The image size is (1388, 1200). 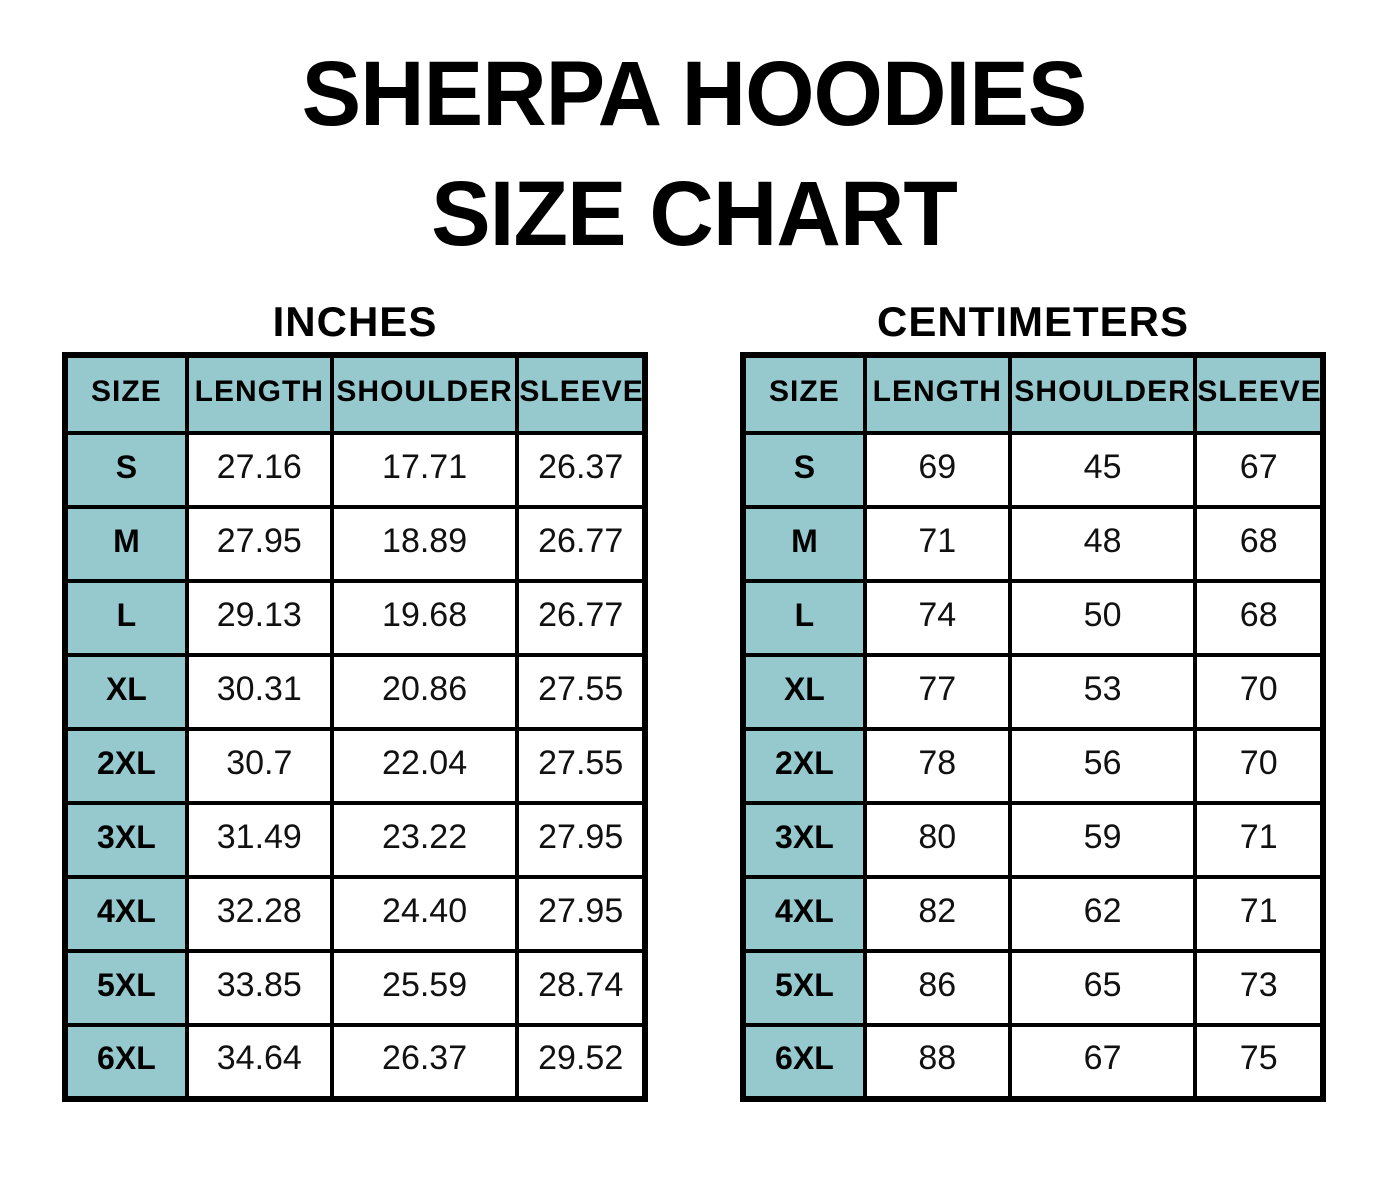 I want to click on table-row: L 29.13 19.68 26.77, so click(x=355, y=618).